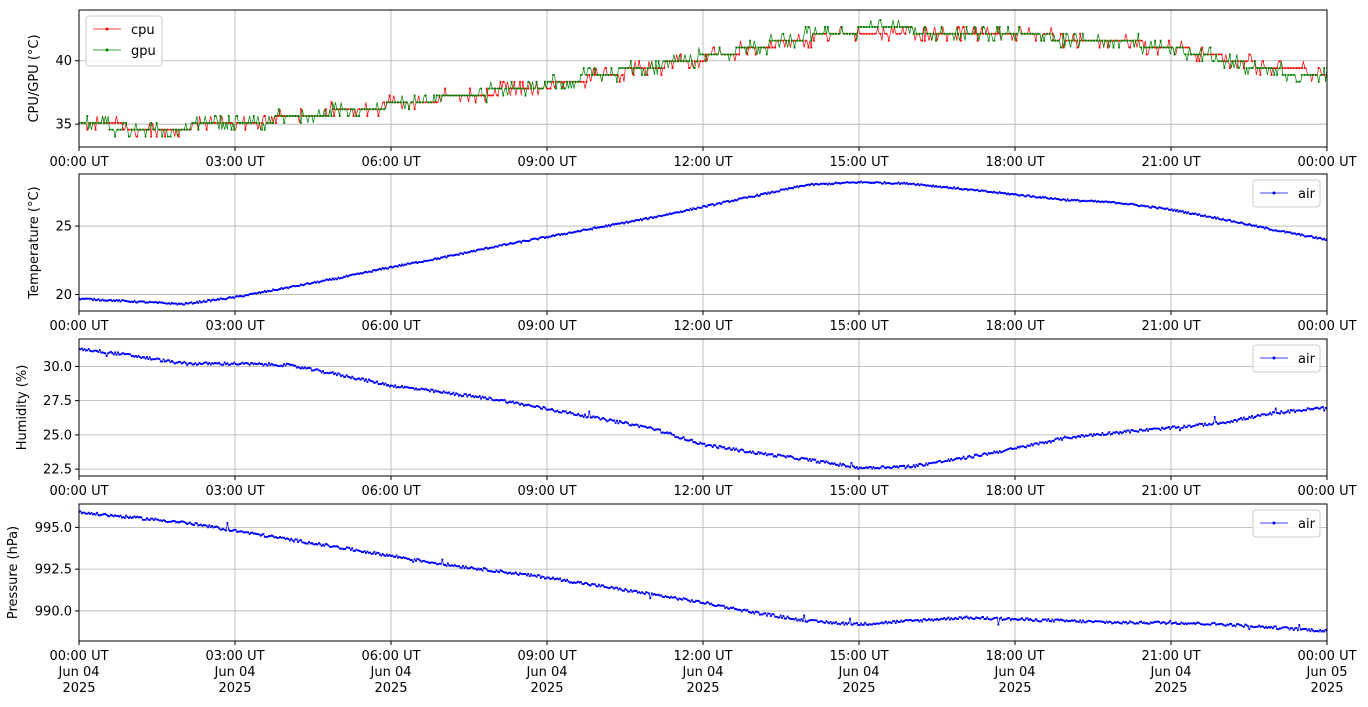  I want to click on y-axis-label: Pressure (hPa), so click(13, 572).